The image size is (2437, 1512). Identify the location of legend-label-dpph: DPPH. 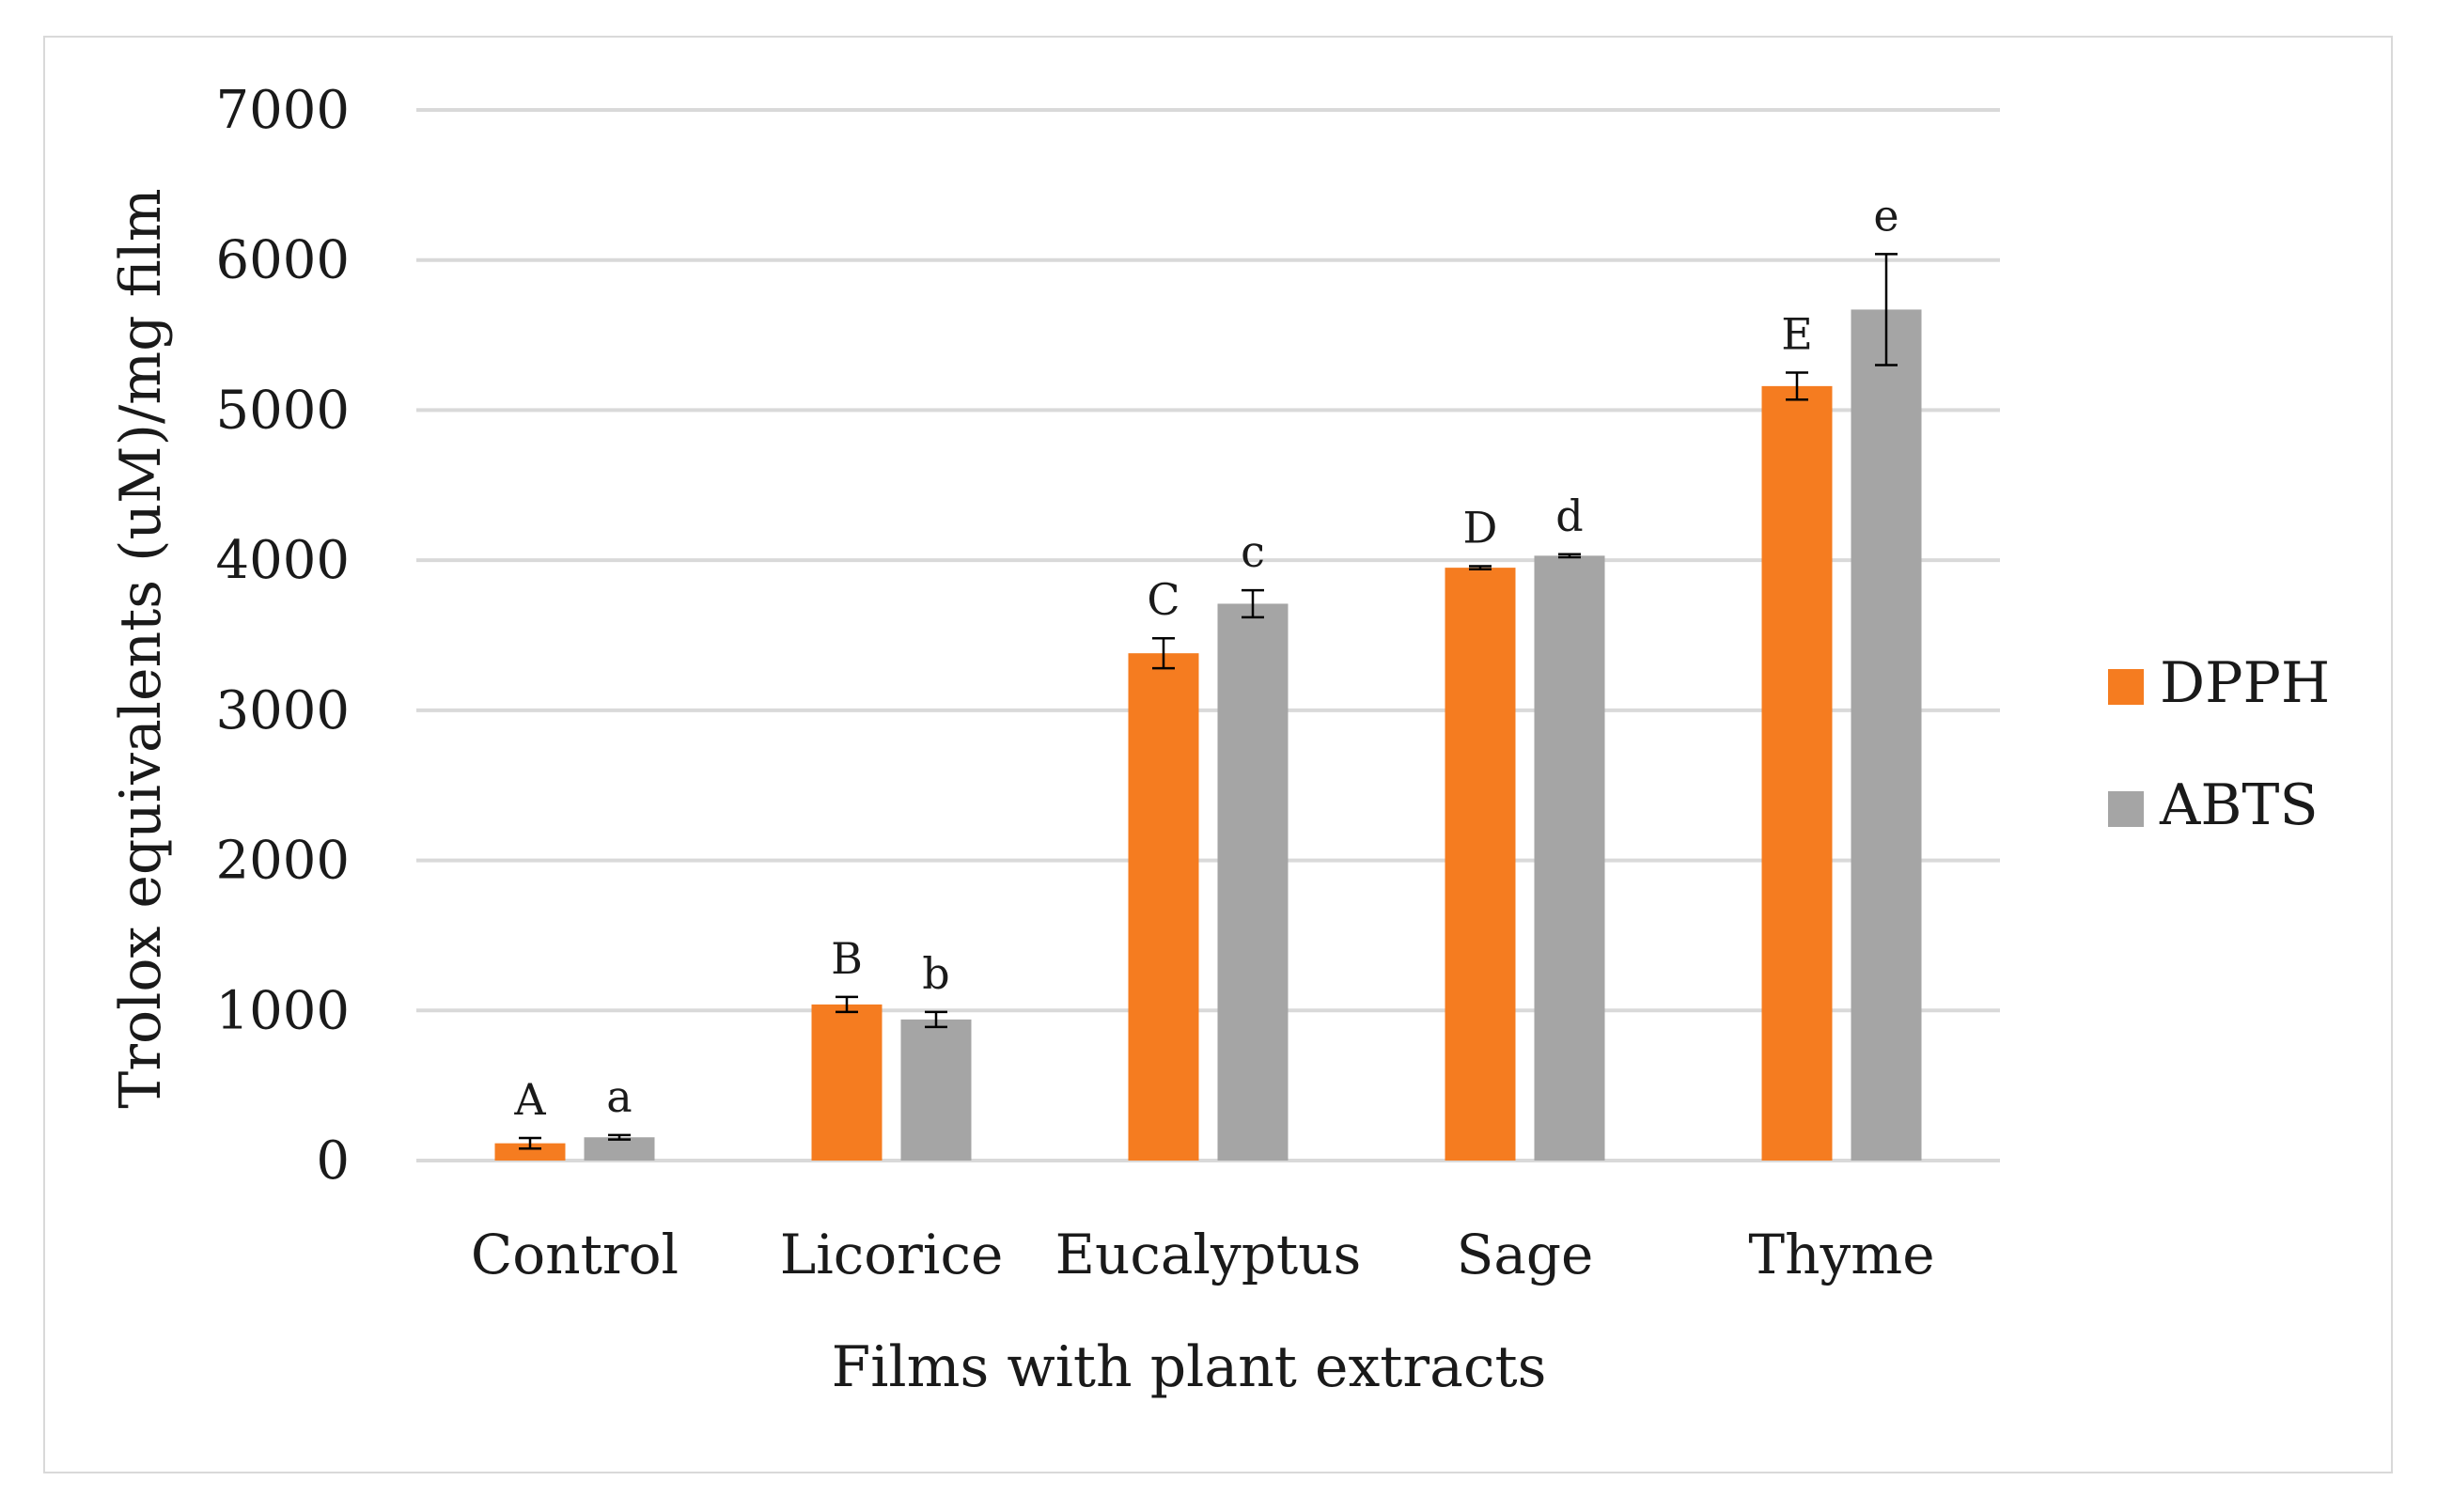
(2245, 683).